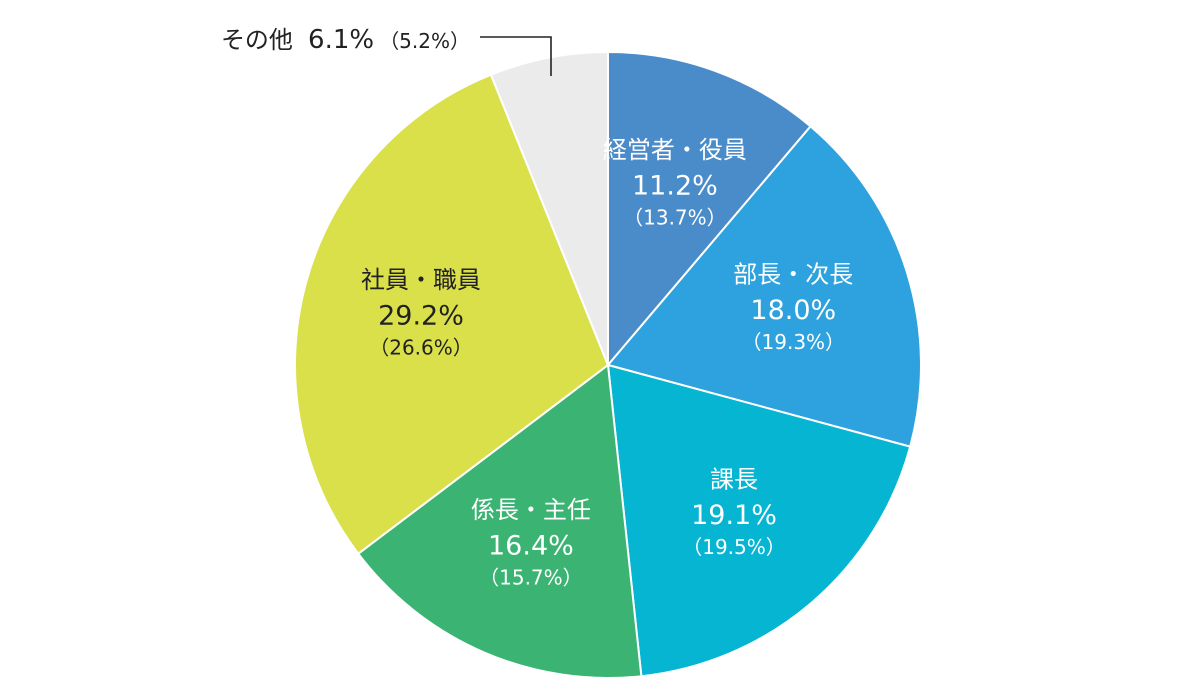 This screenshot has width=1200, height=696. I want to click on slice-1-previous-label: （19.3%）, so click(794, 342).